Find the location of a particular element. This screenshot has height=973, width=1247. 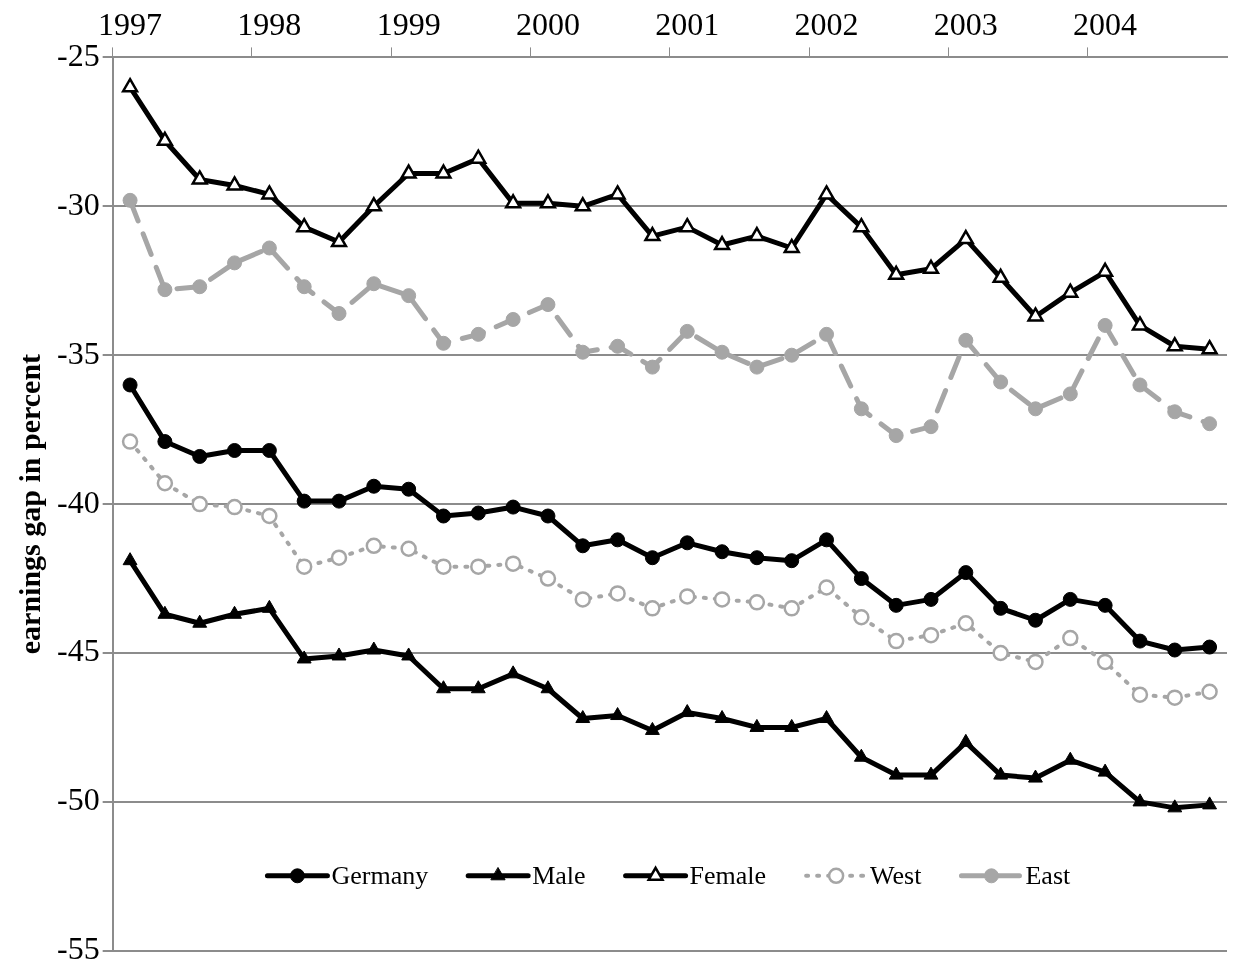

legend-label: West is located at coordinates (896, 875).